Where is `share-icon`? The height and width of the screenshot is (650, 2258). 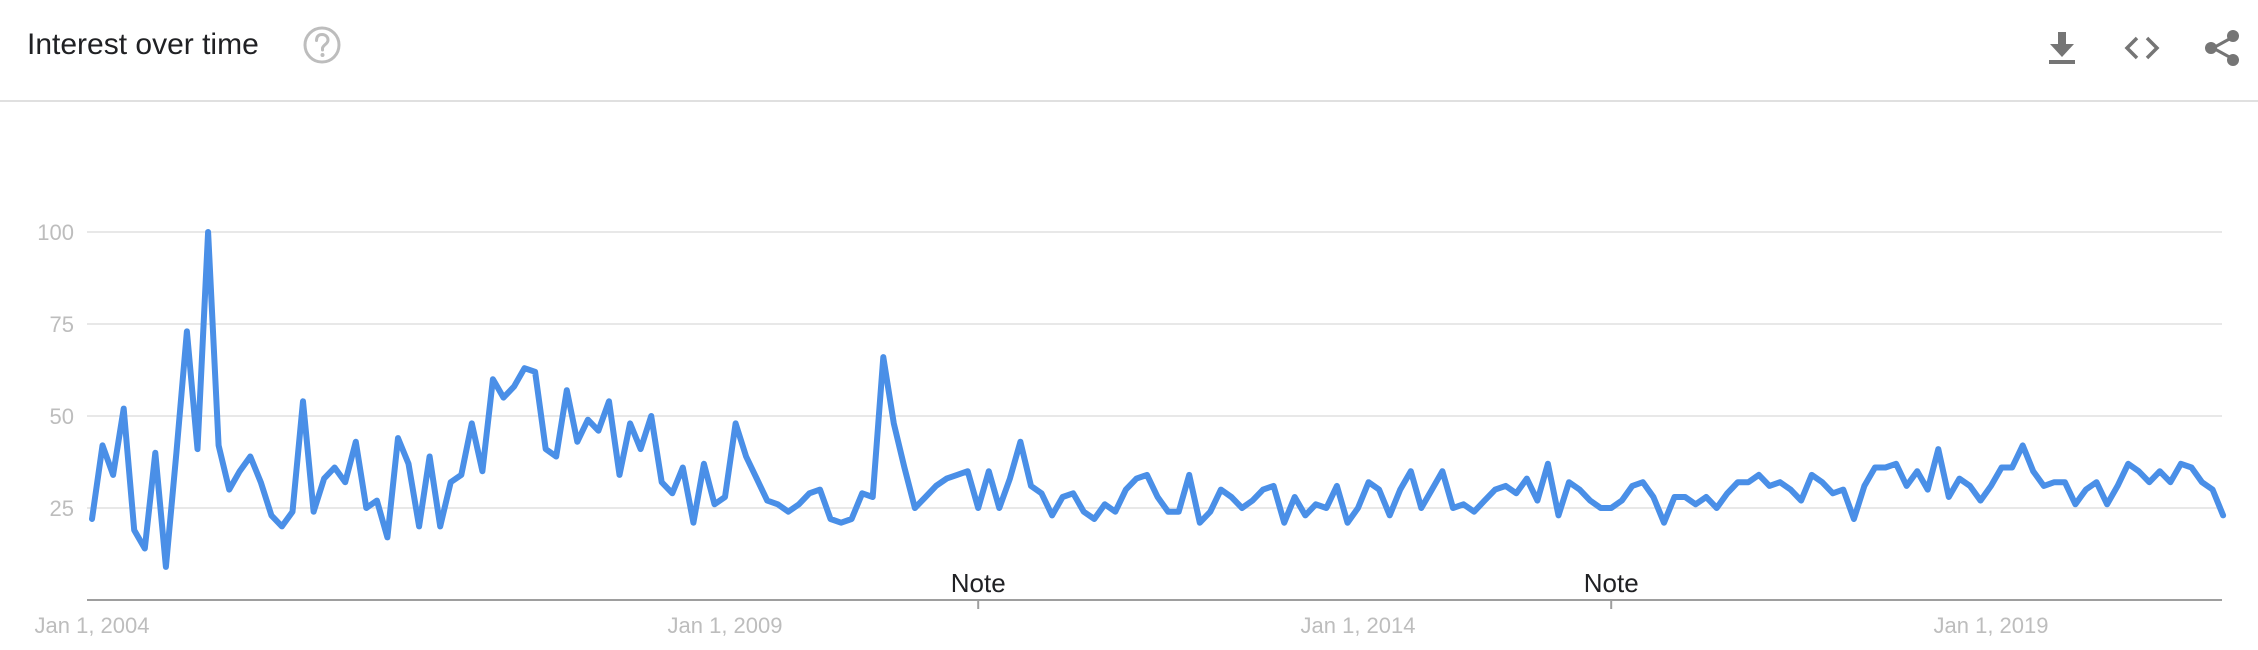
share-icon is located at coordinates (2222, 48).